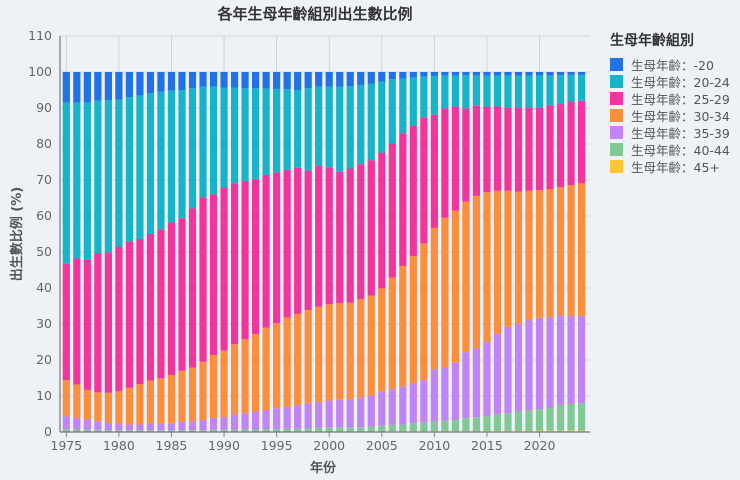  What do you see at coordinates (40, 71) in the screenshot?
I see `y-tick-label: 100` at bounding box center [40, 71].